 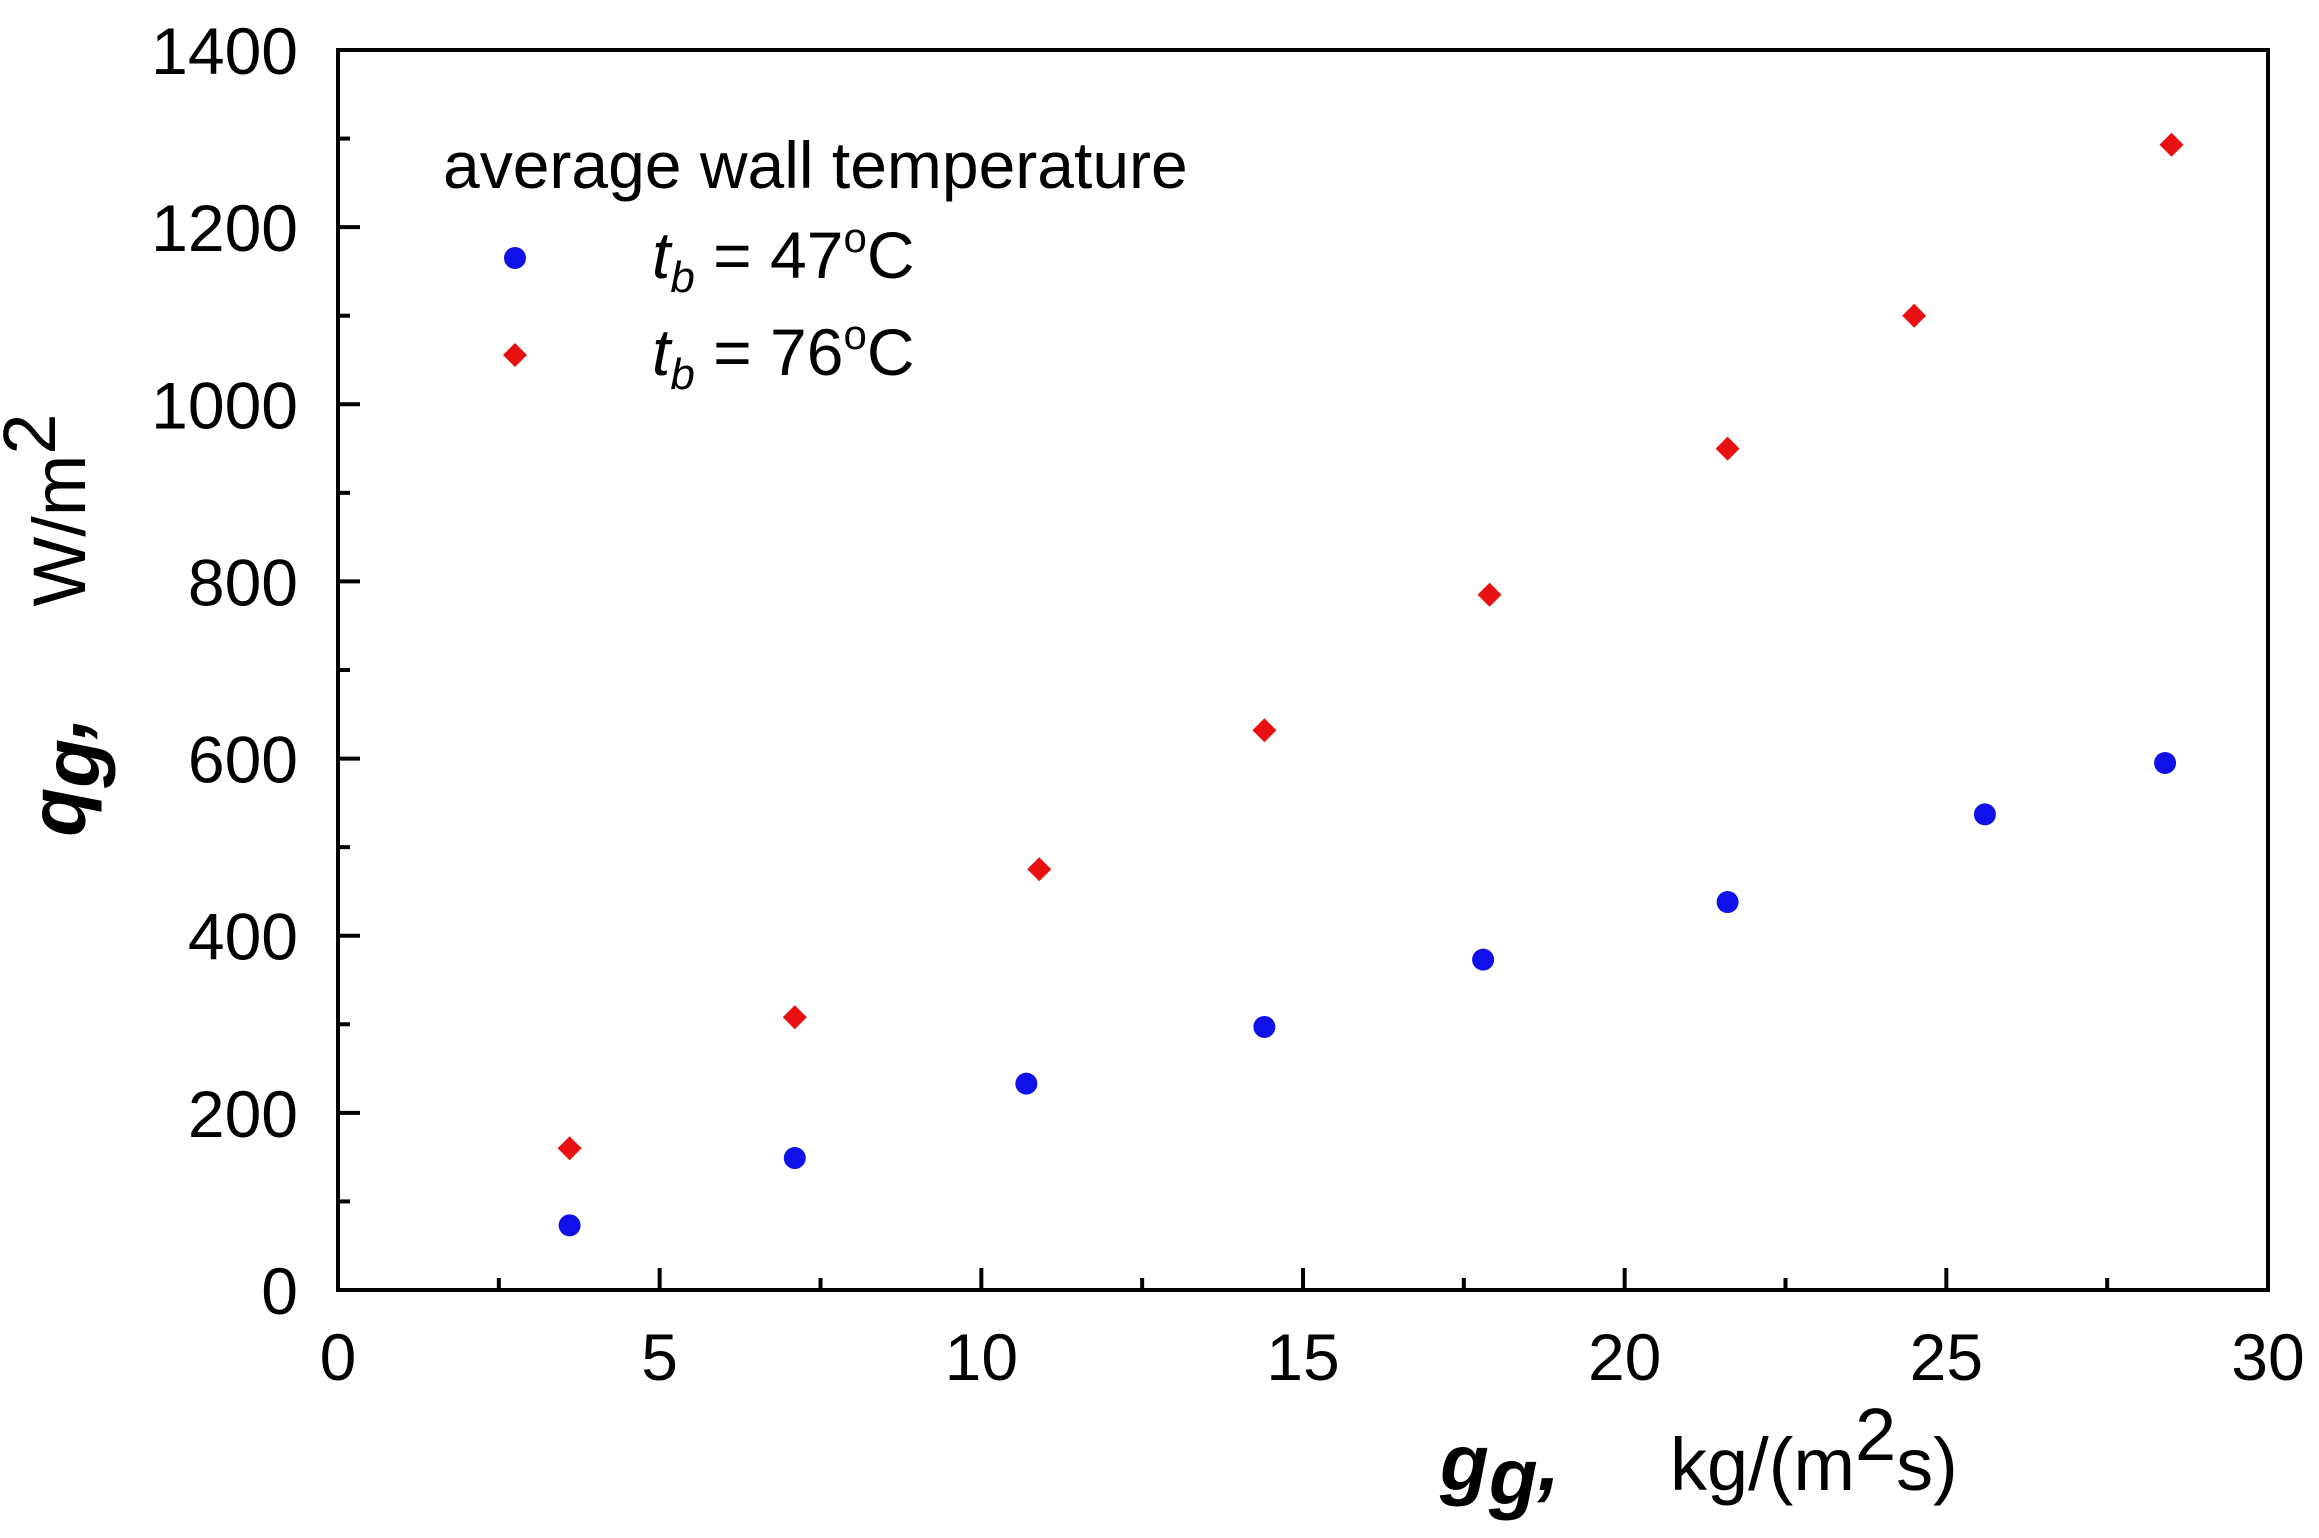 What do you see at coordinates (1302, 1357) in the screenshot?
I see `x-tick-label: 15` at bounding box center [1302, 1357].